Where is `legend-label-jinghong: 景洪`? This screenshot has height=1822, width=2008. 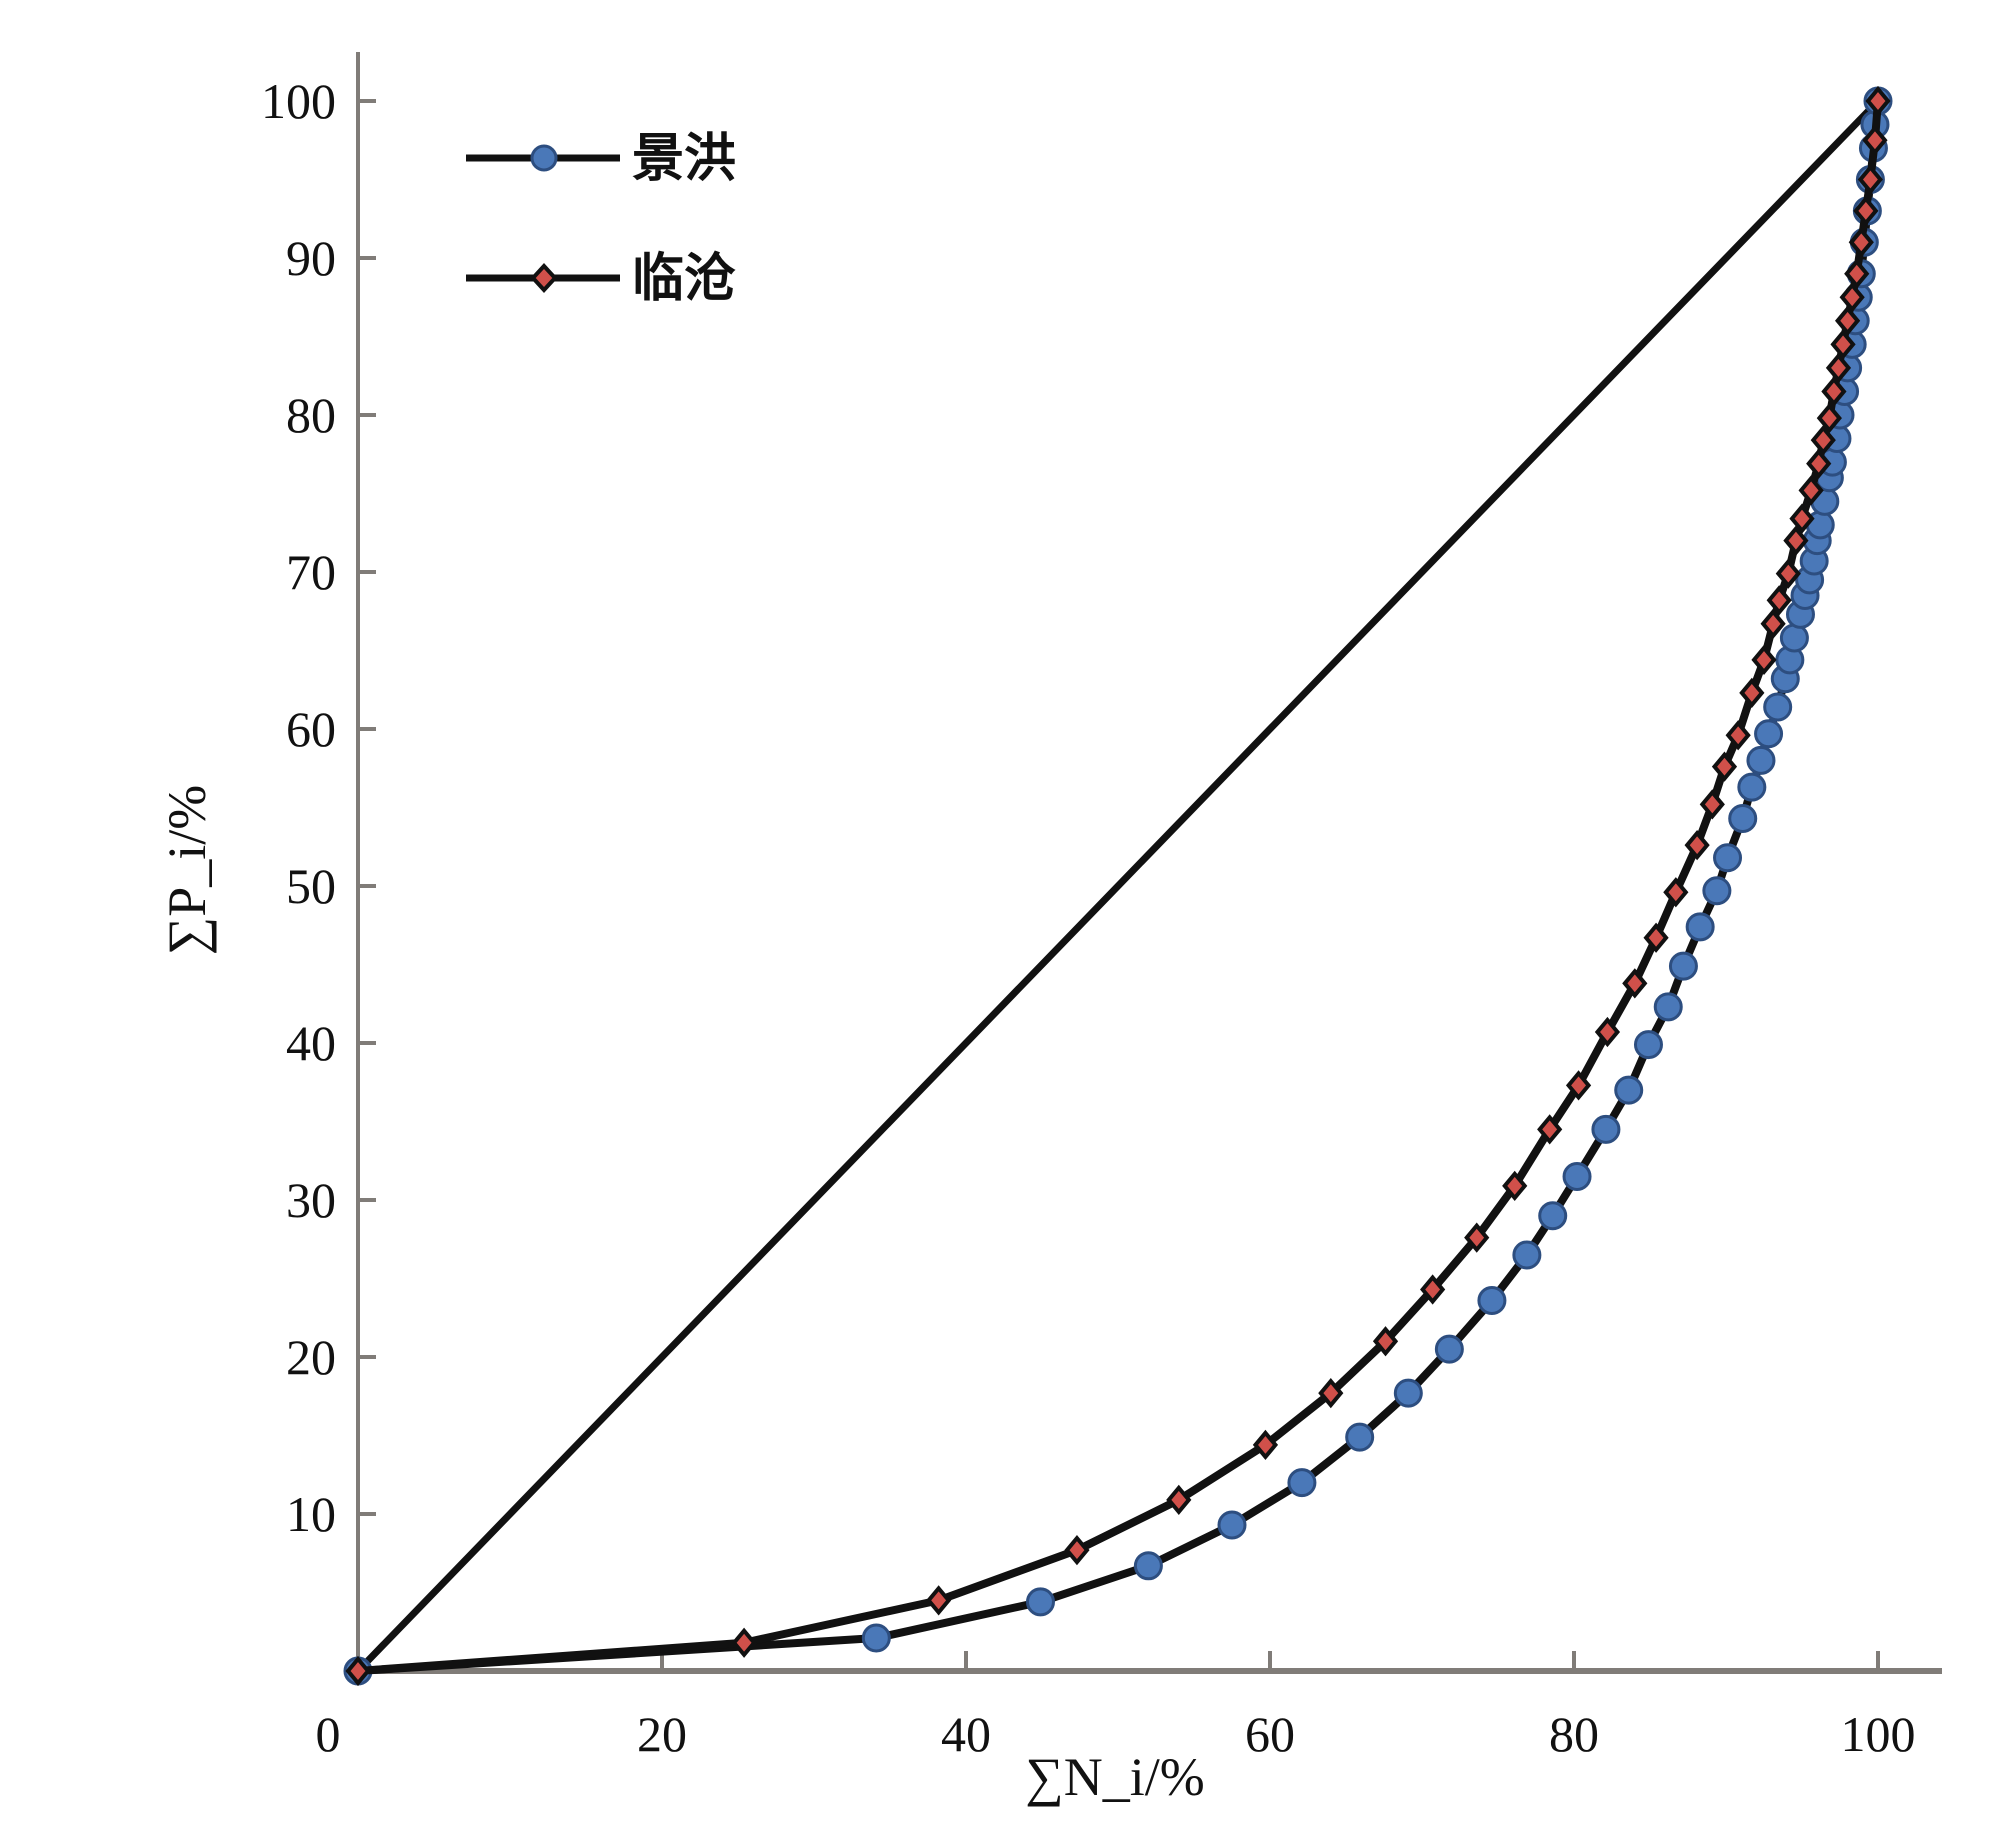
legend-label-jinghong: 景洪 is located at coordinates (684, 159).